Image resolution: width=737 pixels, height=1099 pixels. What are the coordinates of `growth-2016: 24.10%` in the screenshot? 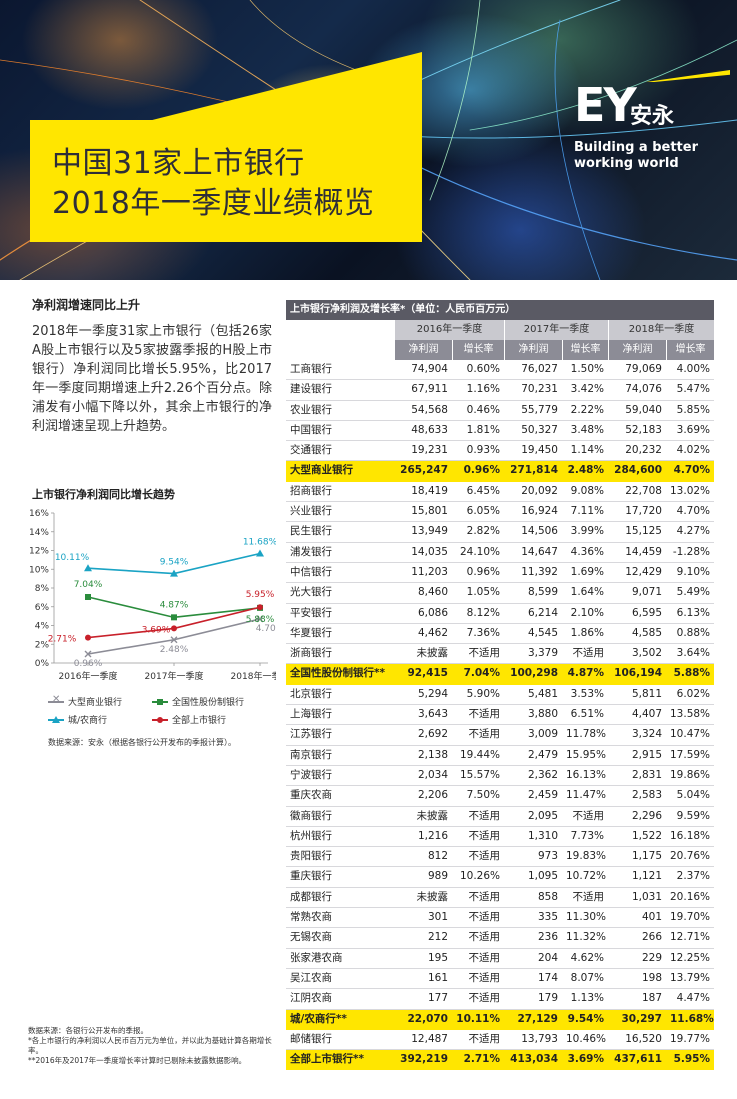 It's located at (479, 551).